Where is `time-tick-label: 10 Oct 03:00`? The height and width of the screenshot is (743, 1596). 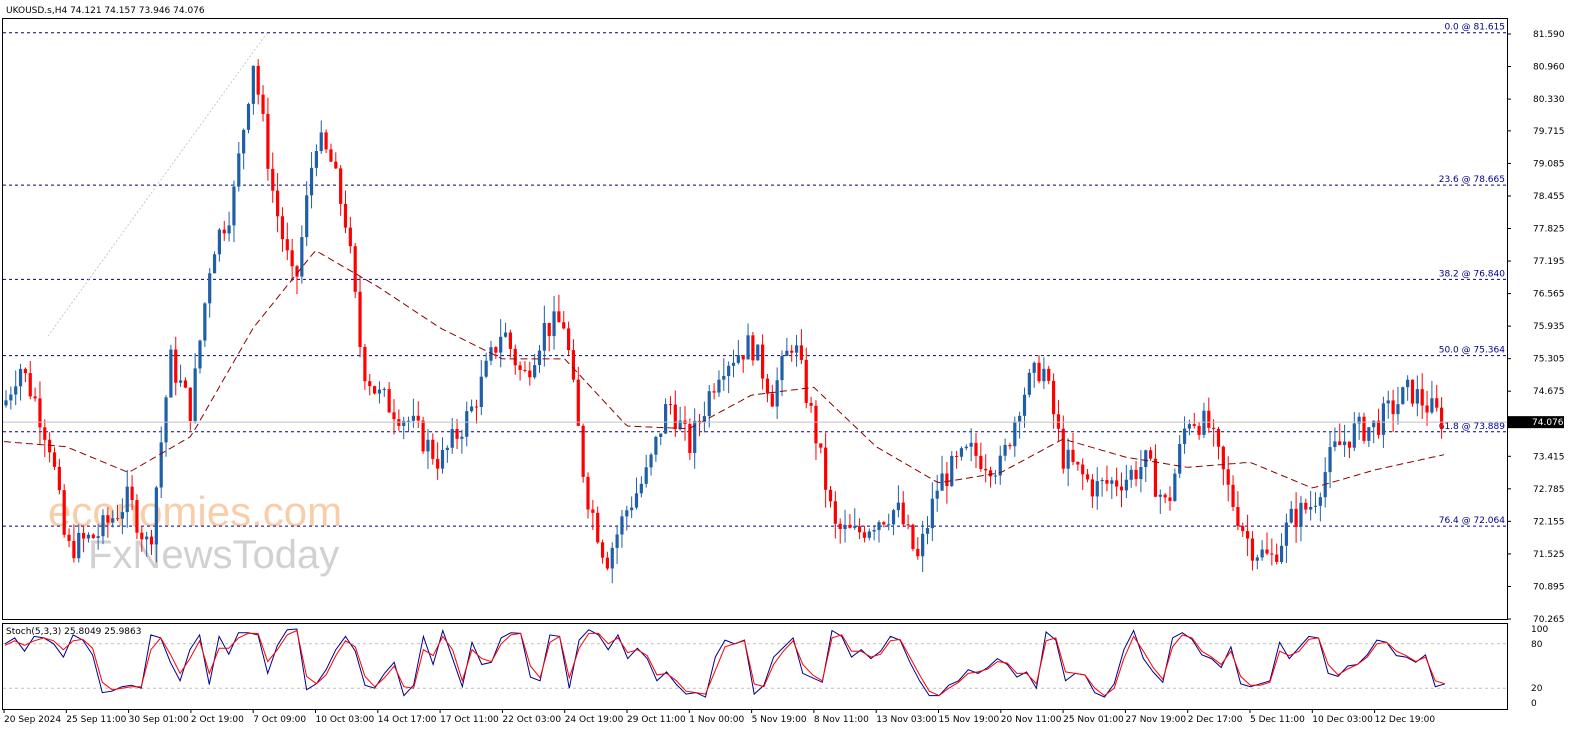 time-tick-label: 10 Oct 03:00 is located at coordinates (345, 720).